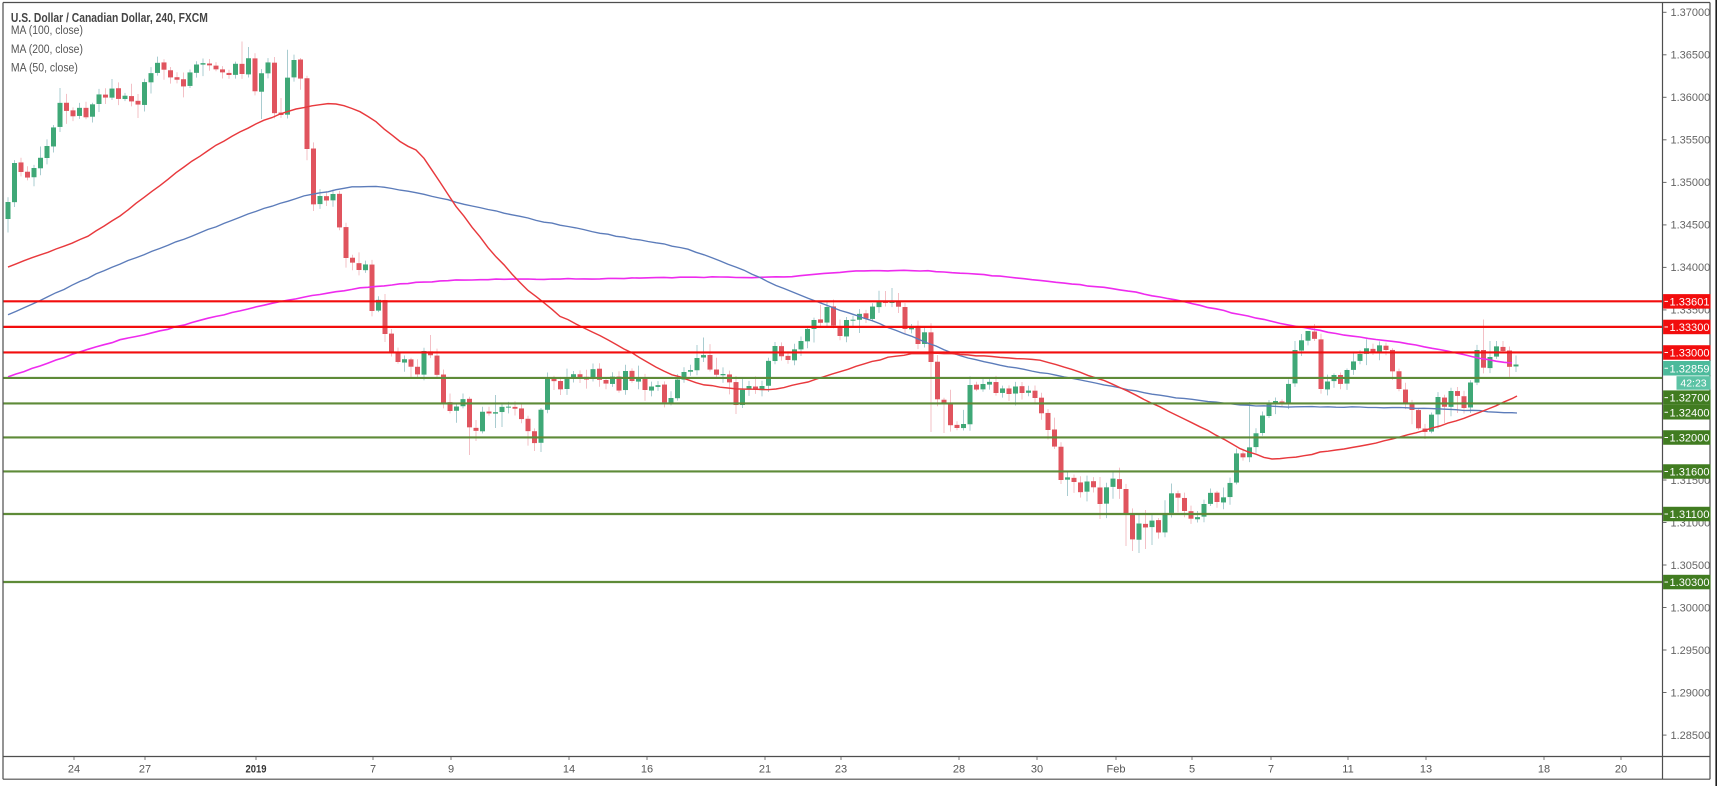 The height and width of the screenshot is (791, 1717). I want to click on svg-text: 1.31100, so click(1690, 515).